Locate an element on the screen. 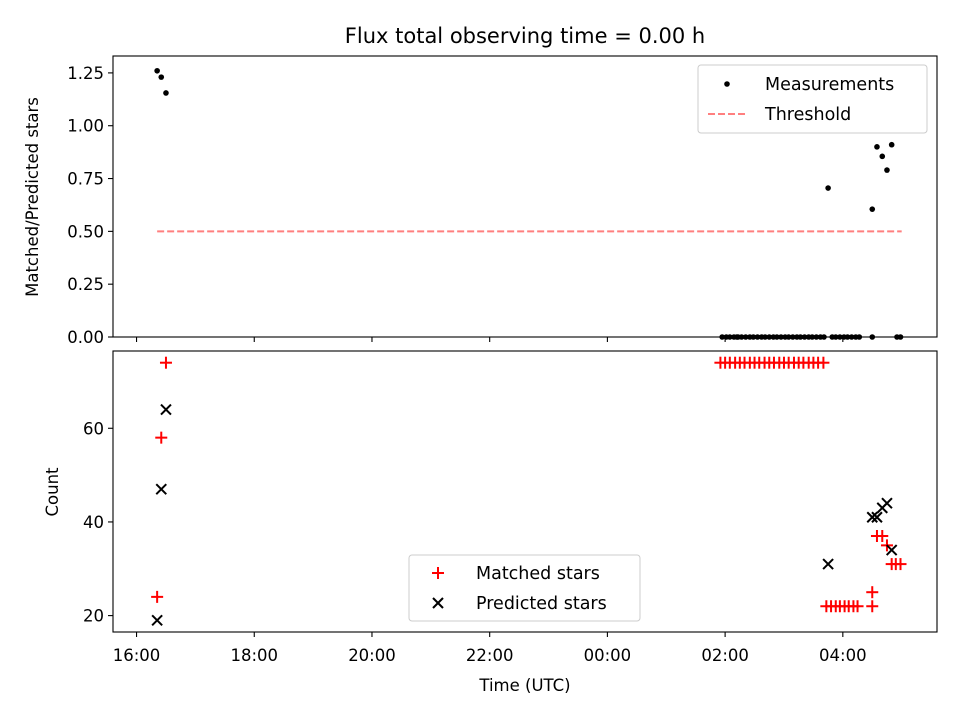  legend-matched-label: Matched stars is located at coordinates (538, 574).